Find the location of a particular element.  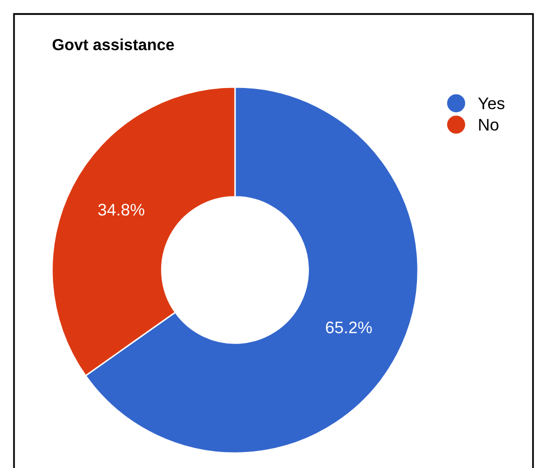

legend-label: No is located at coordinates (488, 124).